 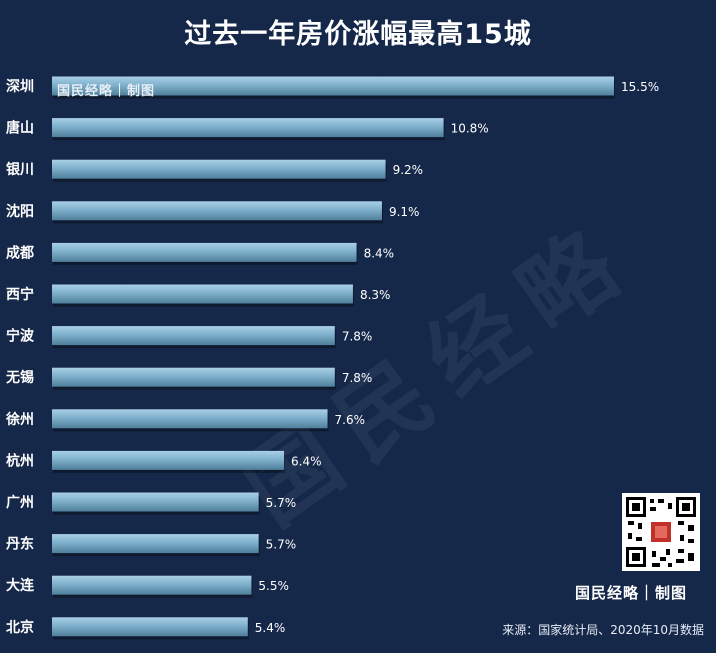 I want to click on value-label: 8.3%, so click(x=375, y=295).